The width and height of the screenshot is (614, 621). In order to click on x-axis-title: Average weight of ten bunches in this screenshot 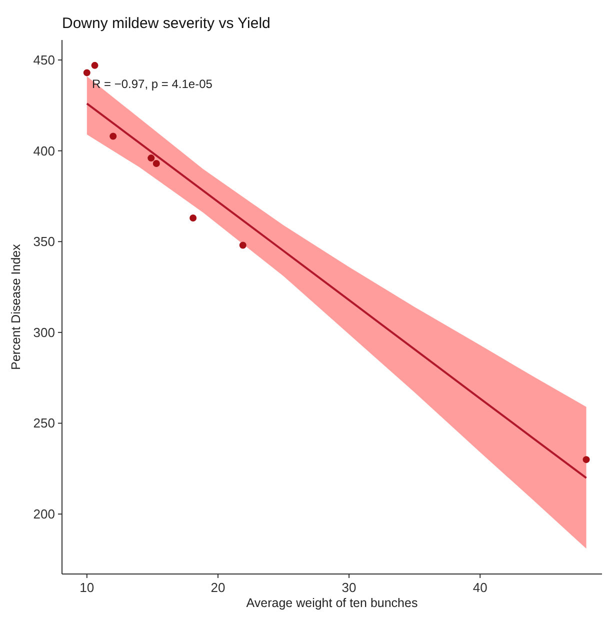, I will do `click(332, 603)`.